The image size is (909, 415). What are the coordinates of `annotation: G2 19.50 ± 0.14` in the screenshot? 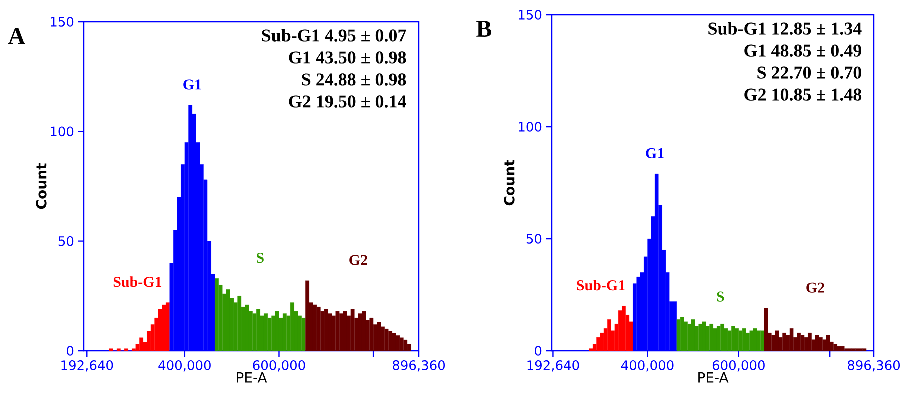 It's located at (347, 102).